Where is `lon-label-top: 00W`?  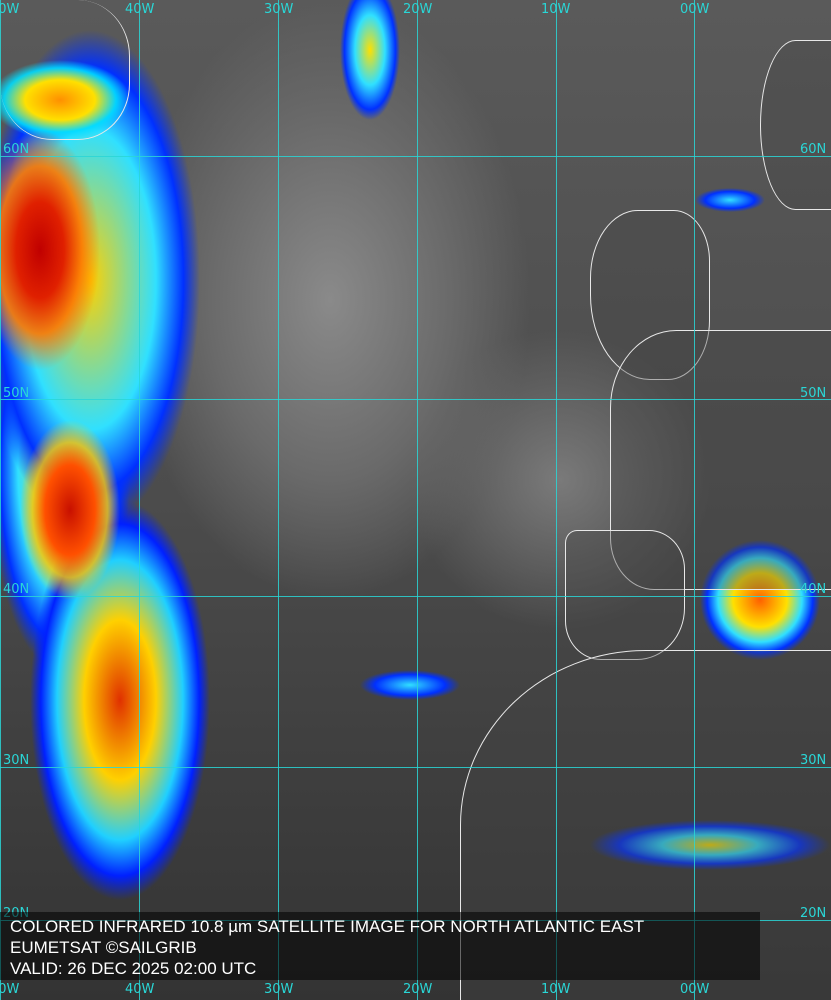 lon-label-top: 00W is located at coordinates (695, 9).